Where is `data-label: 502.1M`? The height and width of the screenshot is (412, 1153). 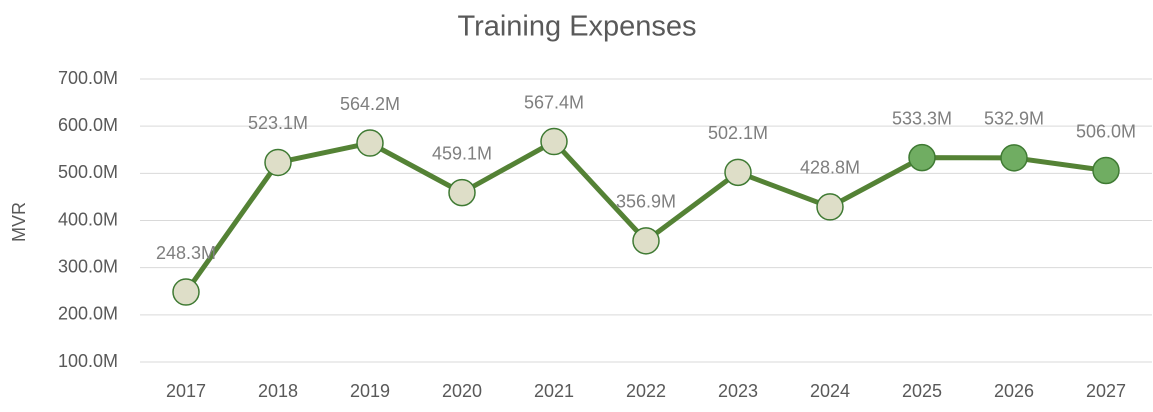 data-label: 502.1M is located at coordinates (738, 133).